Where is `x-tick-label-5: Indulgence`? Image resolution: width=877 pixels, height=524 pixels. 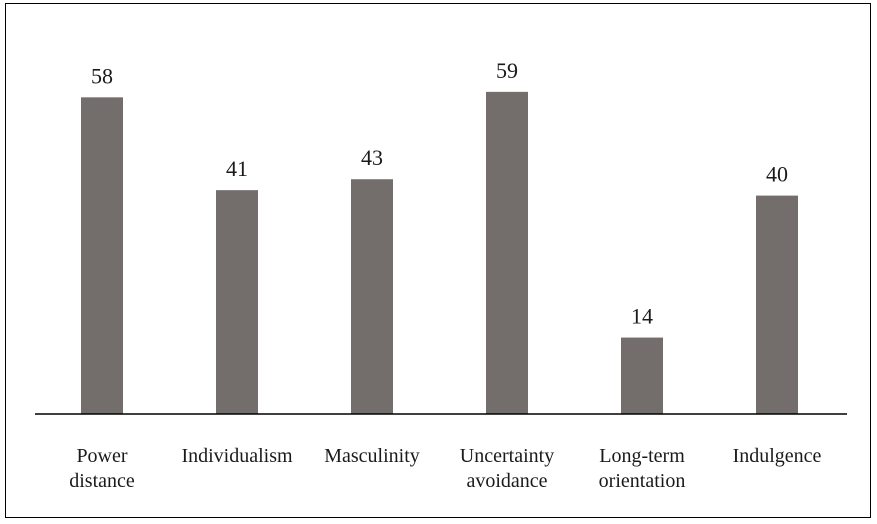
x-tick-label-5: Indulgence is located at coordinates (777, 456).